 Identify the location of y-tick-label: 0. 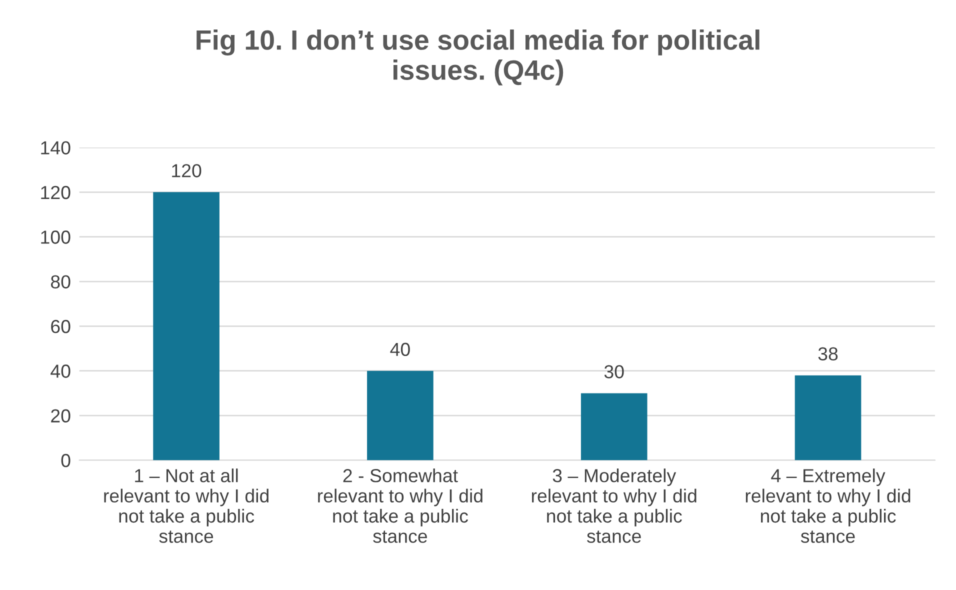
(65, 461).